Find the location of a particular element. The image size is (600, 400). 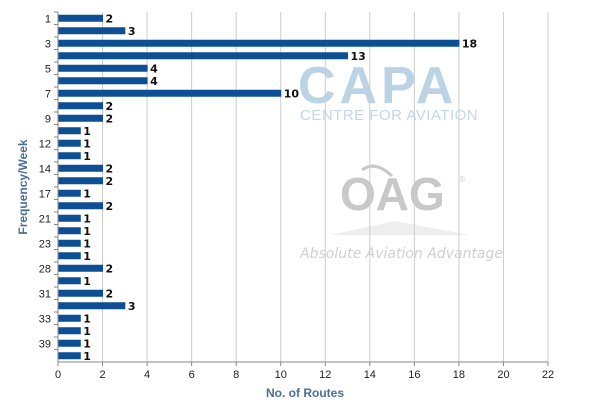

x-tick-label: 22 is located at coordinates (548, 375).